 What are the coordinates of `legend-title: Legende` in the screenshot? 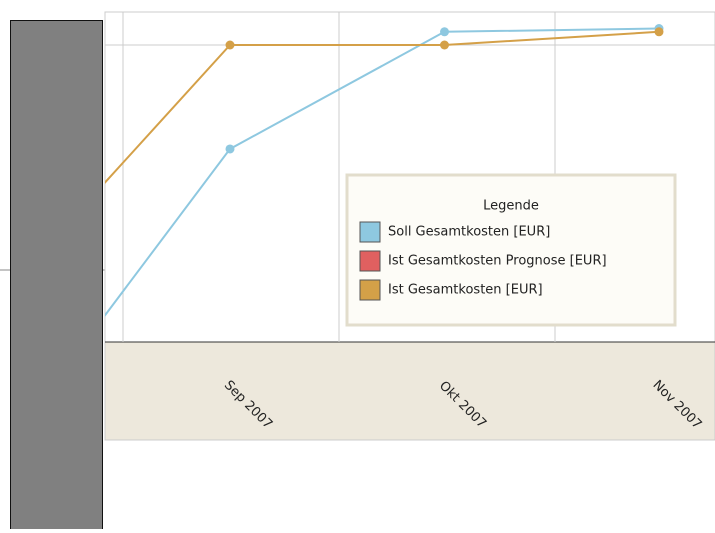 It's located at (511, 206).